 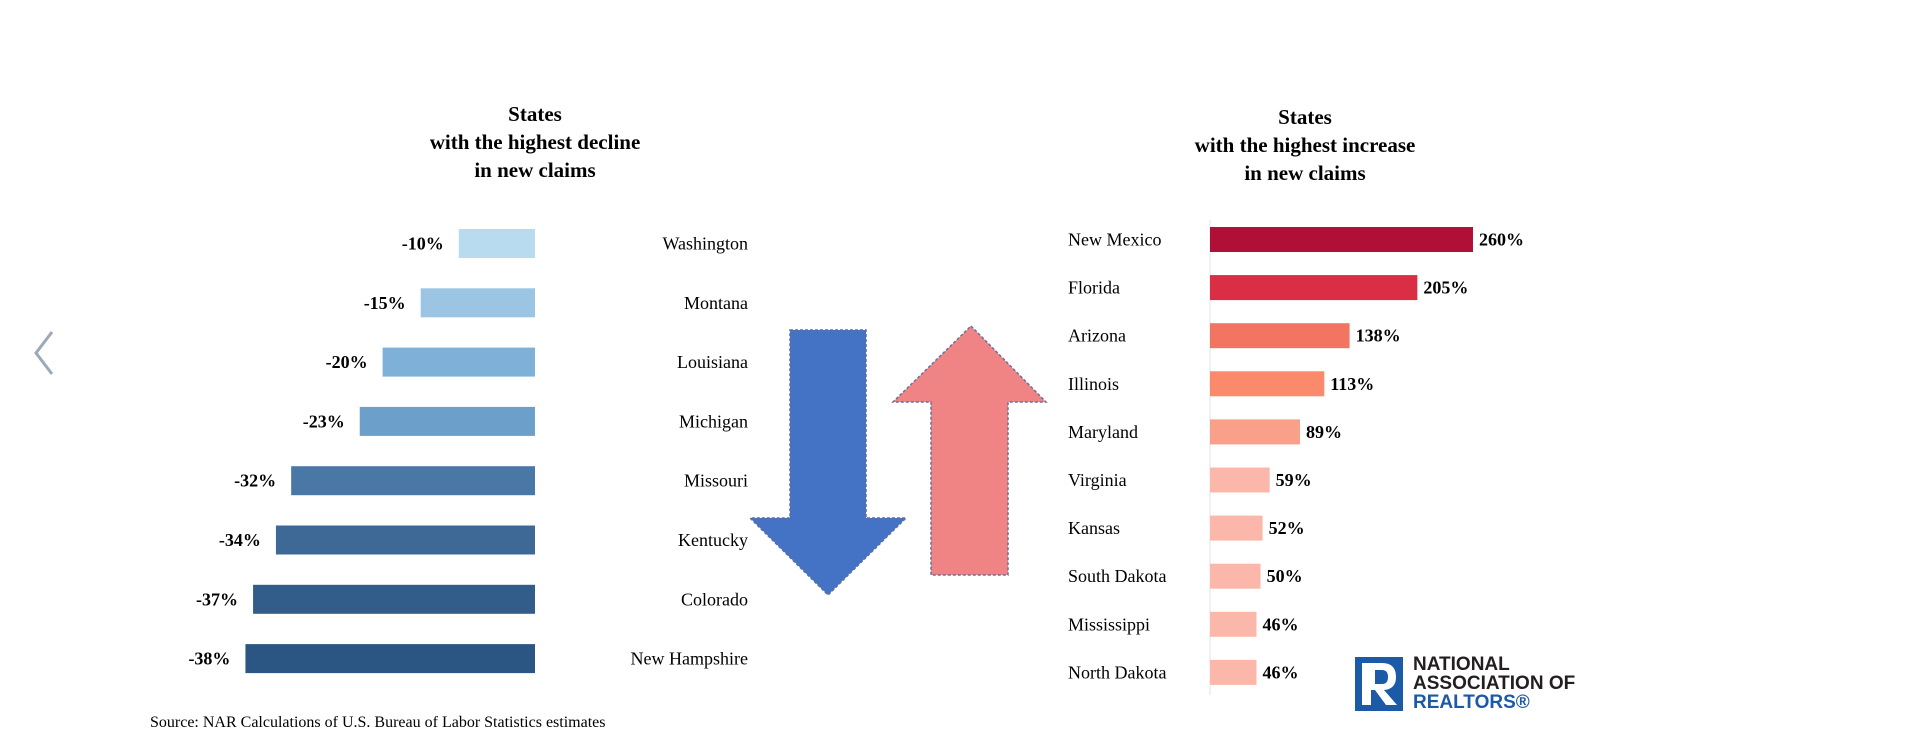 What do you see at coordinates (1094, 528) in the screenshot?
I see `increase-category-label: Kansas` at bounding box center [1094, 528].